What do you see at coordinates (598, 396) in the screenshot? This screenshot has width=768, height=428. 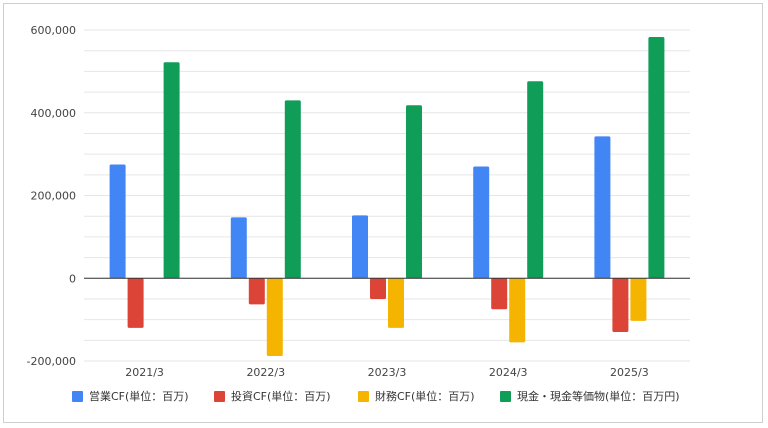 I see `legend-label: 現金・現金等価物(単位：百万円)` at bounding box center [598, 396].